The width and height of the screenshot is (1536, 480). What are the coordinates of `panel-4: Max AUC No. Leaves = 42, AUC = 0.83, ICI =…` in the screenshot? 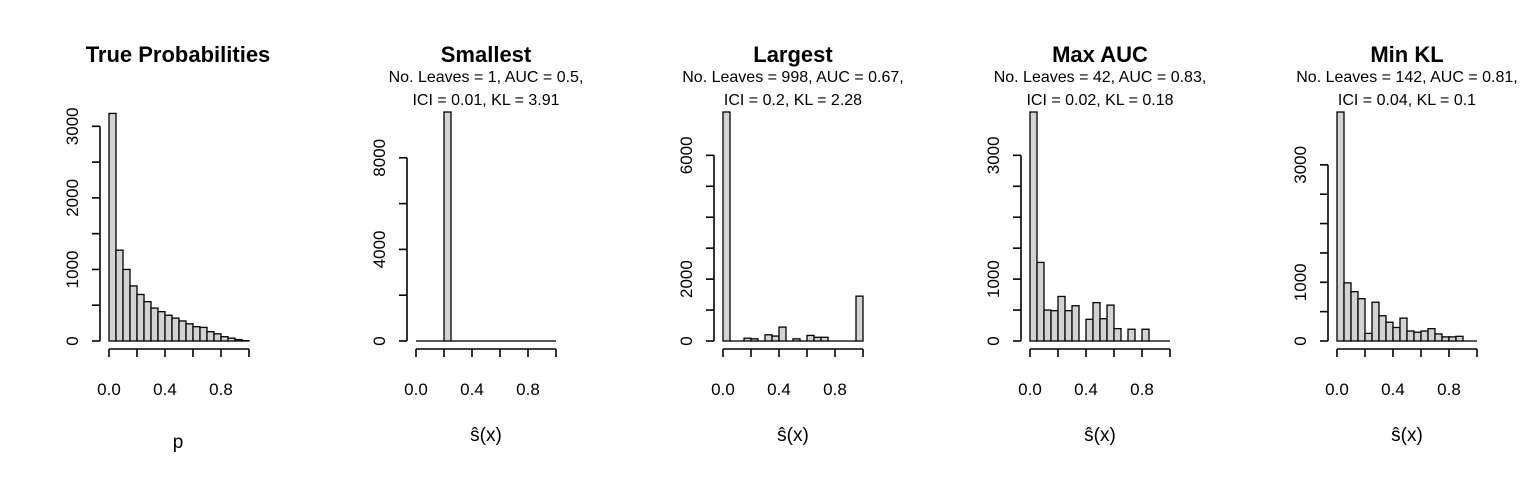 It's located at (1095, 244).